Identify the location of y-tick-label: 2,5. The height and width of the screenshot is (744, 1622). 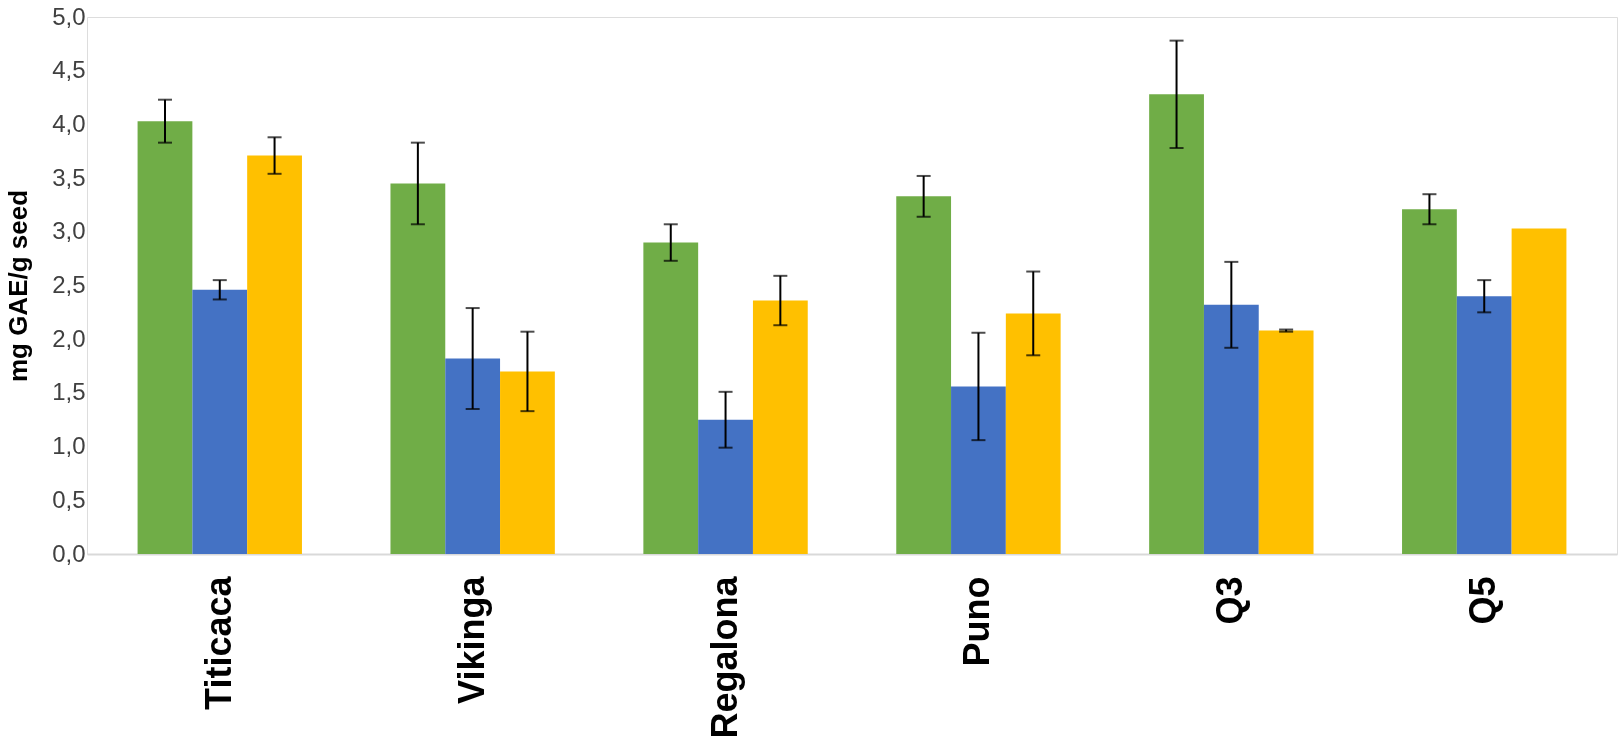
(69, 284).